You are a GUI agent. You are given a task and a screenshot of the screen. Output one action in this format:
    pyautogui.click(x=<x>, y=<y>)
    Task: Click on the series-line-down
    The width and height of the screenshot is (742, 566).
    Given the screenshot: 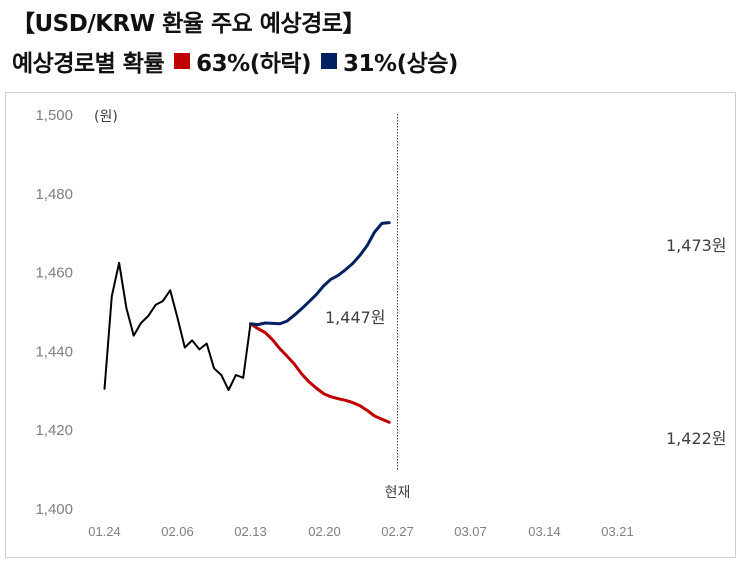 What is the action you would take?
    pyautogui.click(x=320, y=373)
    